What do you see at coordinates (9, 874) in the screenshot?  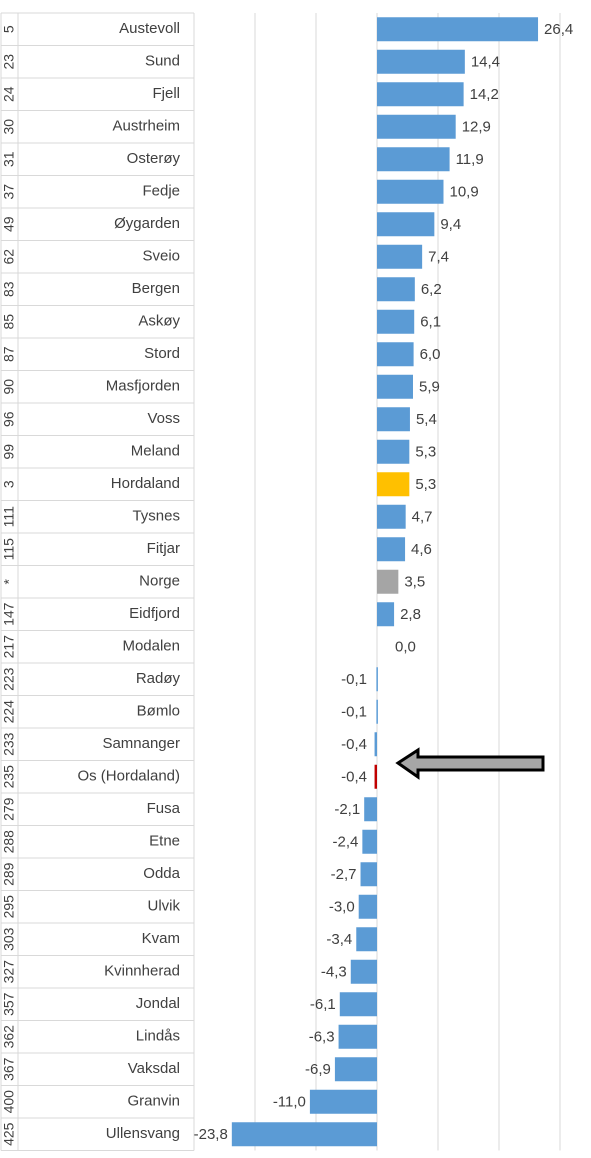 I see `rank-label: 289` at bounding box center [9, 874].